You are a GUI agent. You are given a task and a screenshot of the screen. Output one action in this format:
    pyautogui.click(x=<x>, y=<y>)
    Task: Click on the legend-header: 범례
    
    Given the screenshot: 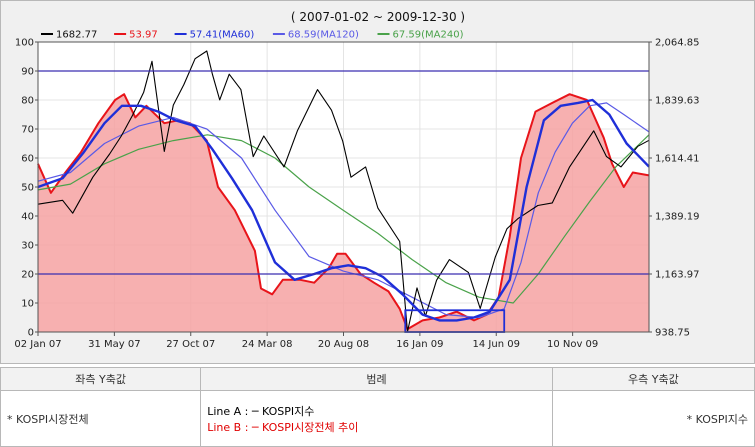 What is the action you would take?
    pyautogui.click(x=376, y=379)
    